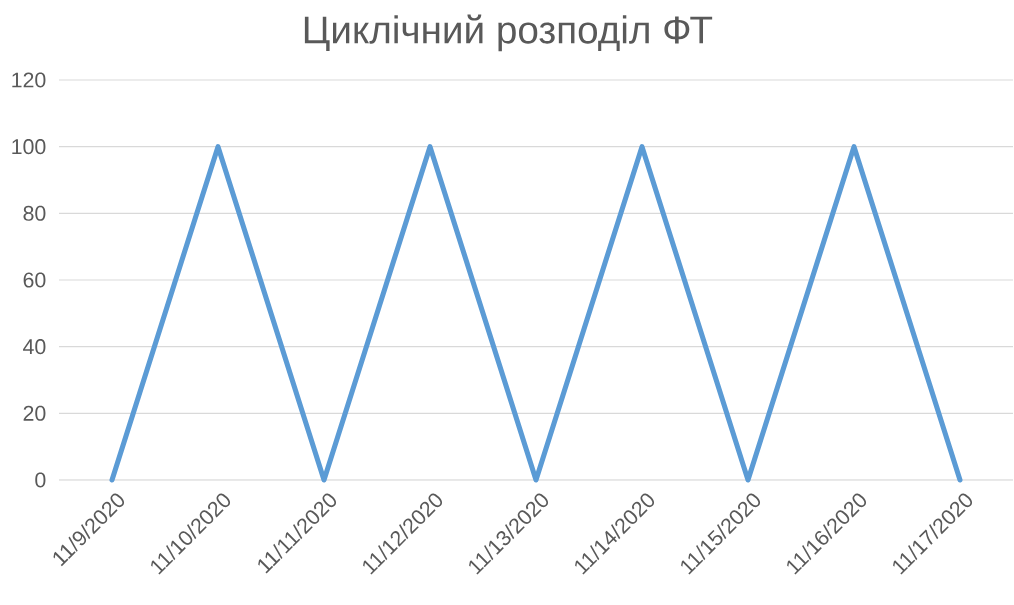 The image size is (1014, 605). I want to click on y-tick-label: 80, so click(34, 213).